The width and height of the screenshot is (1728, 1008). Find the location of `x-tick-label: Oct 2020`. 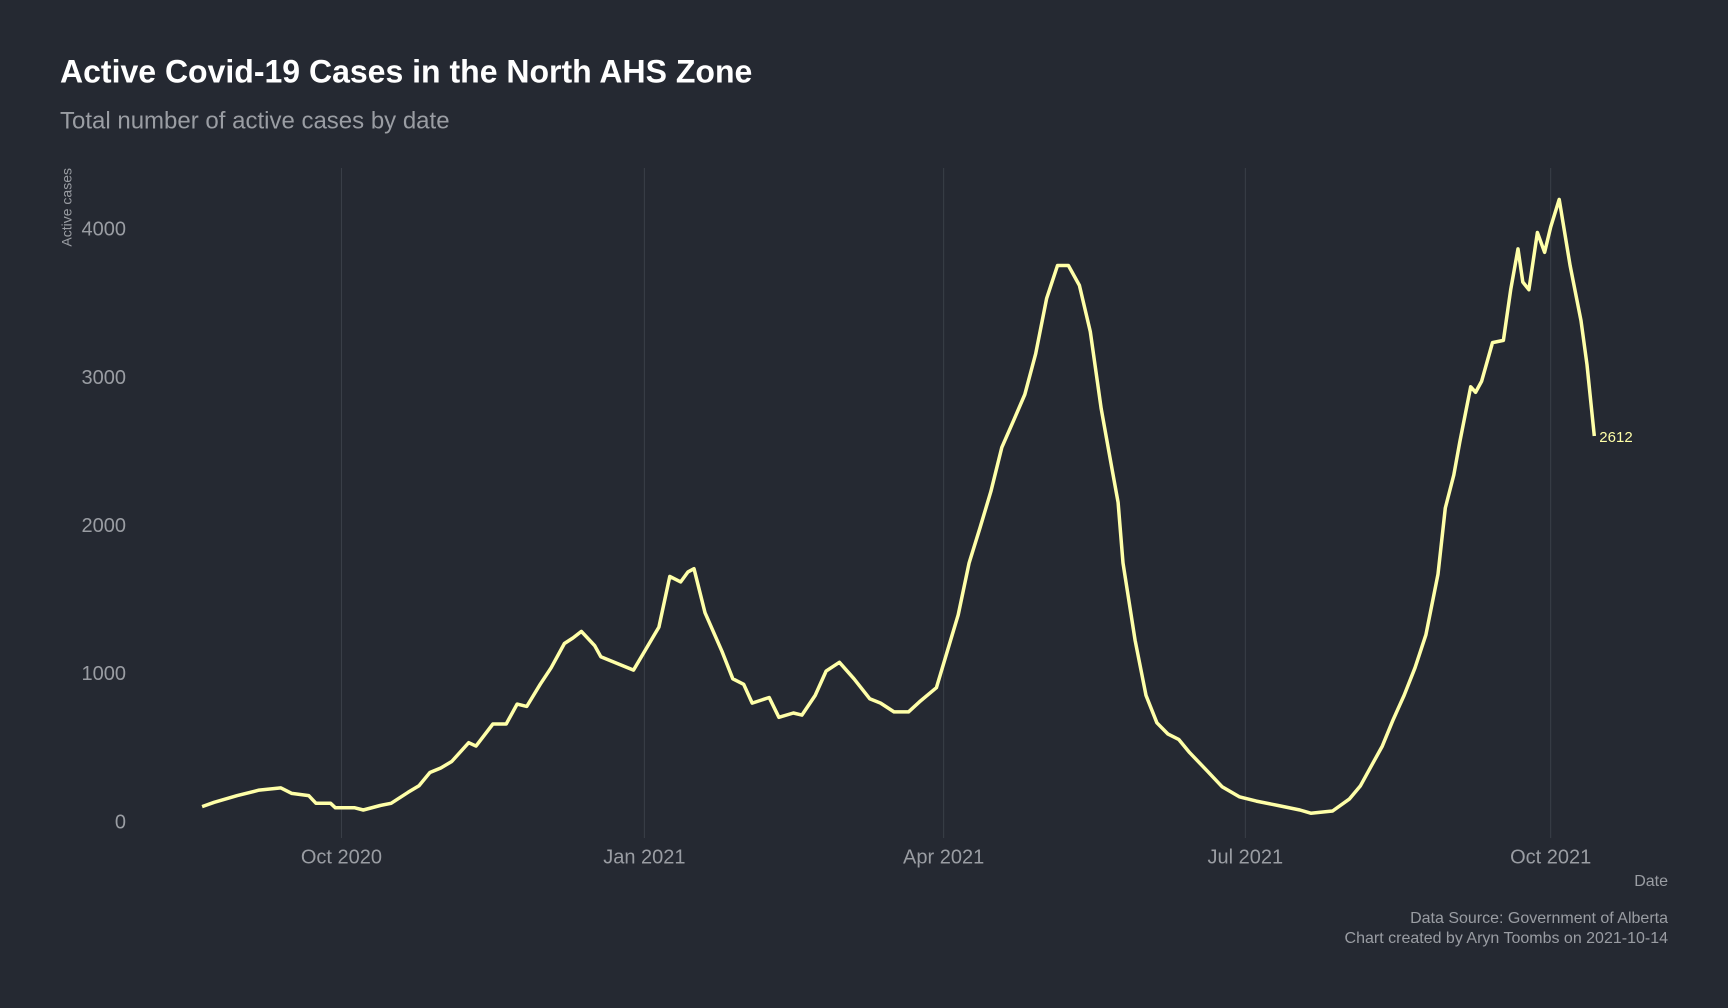

x-tick-label: Oct 2020 is located at coordinates (341, 857).